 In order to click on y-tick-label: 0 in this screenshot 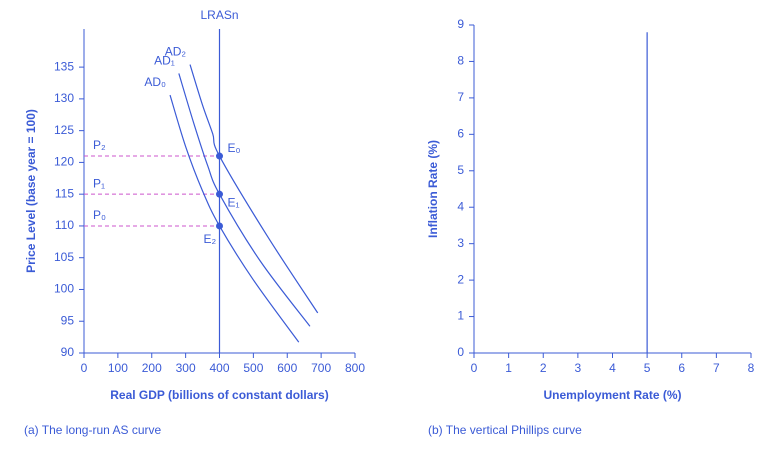, I will do `click(460, 352)`.